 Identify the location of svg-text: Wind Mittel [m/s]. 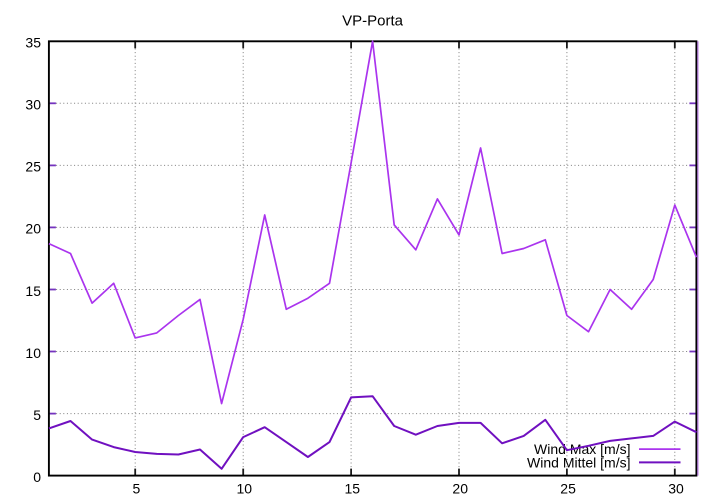
(578, 462).